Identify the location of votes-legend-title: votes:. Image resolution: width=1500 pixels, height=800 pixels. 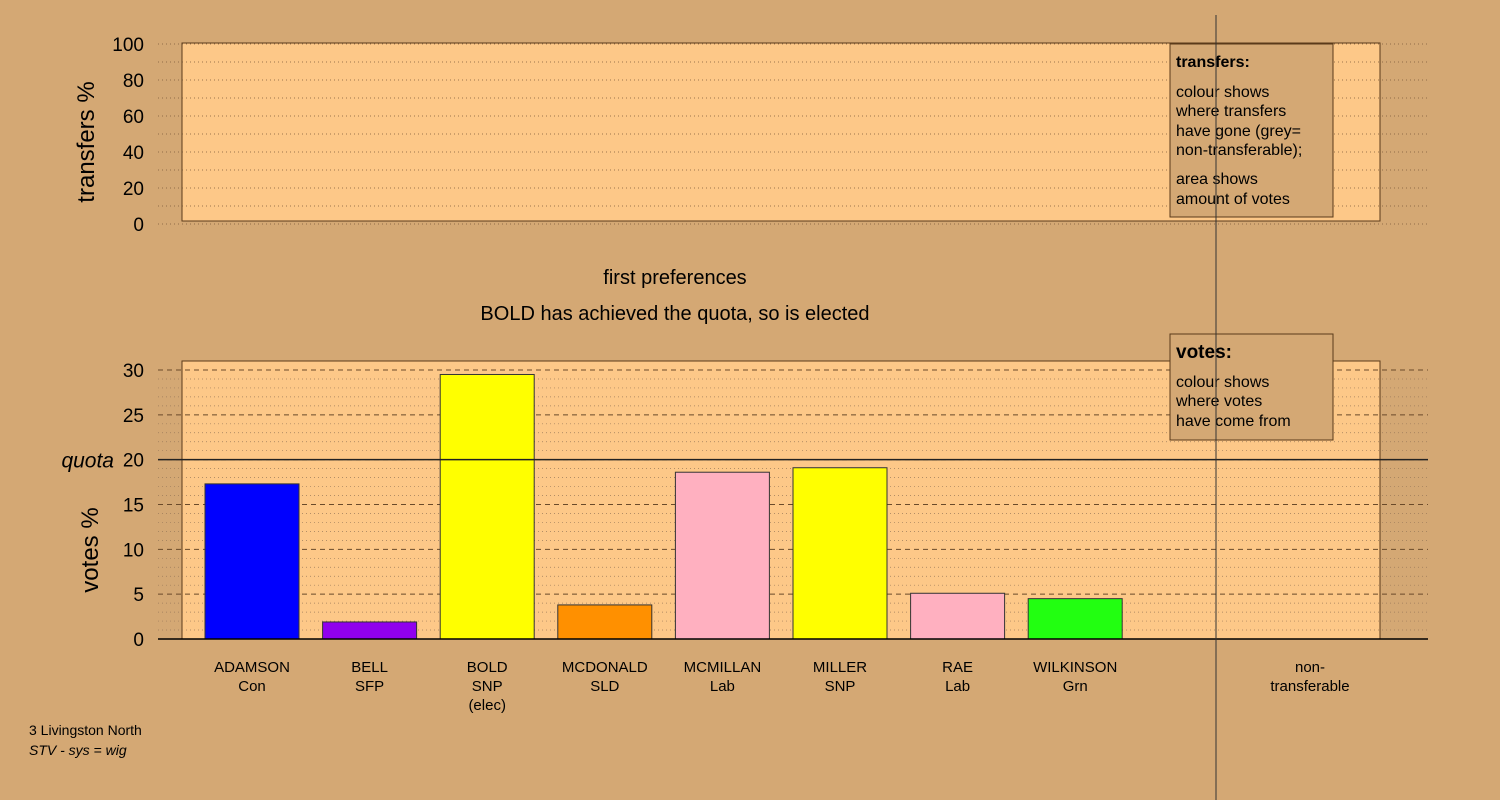
(1204, 352).